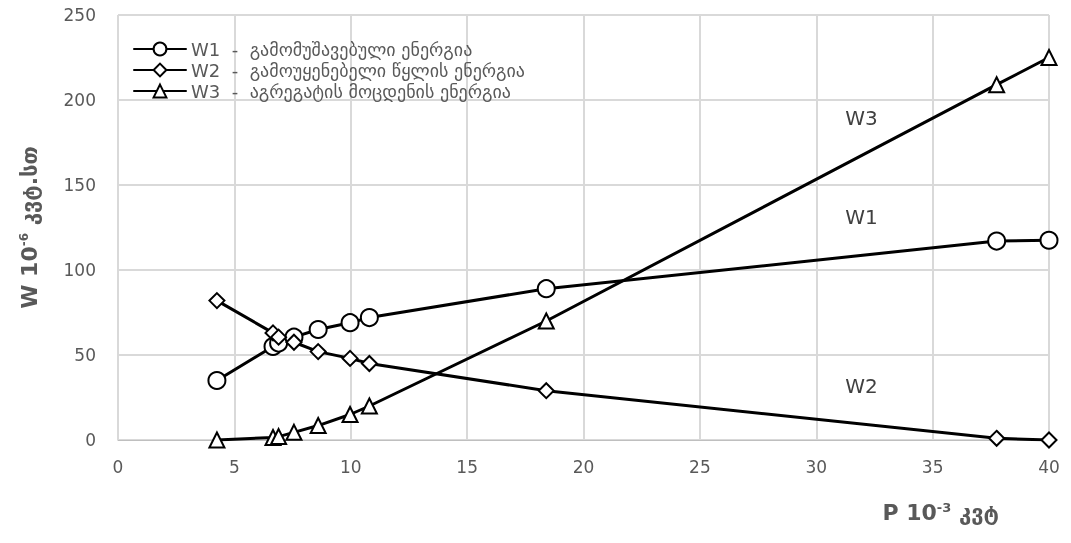 This screenshot has height=543, width=1071. I want to click on x-tick-label: 30, so click(816, 466).